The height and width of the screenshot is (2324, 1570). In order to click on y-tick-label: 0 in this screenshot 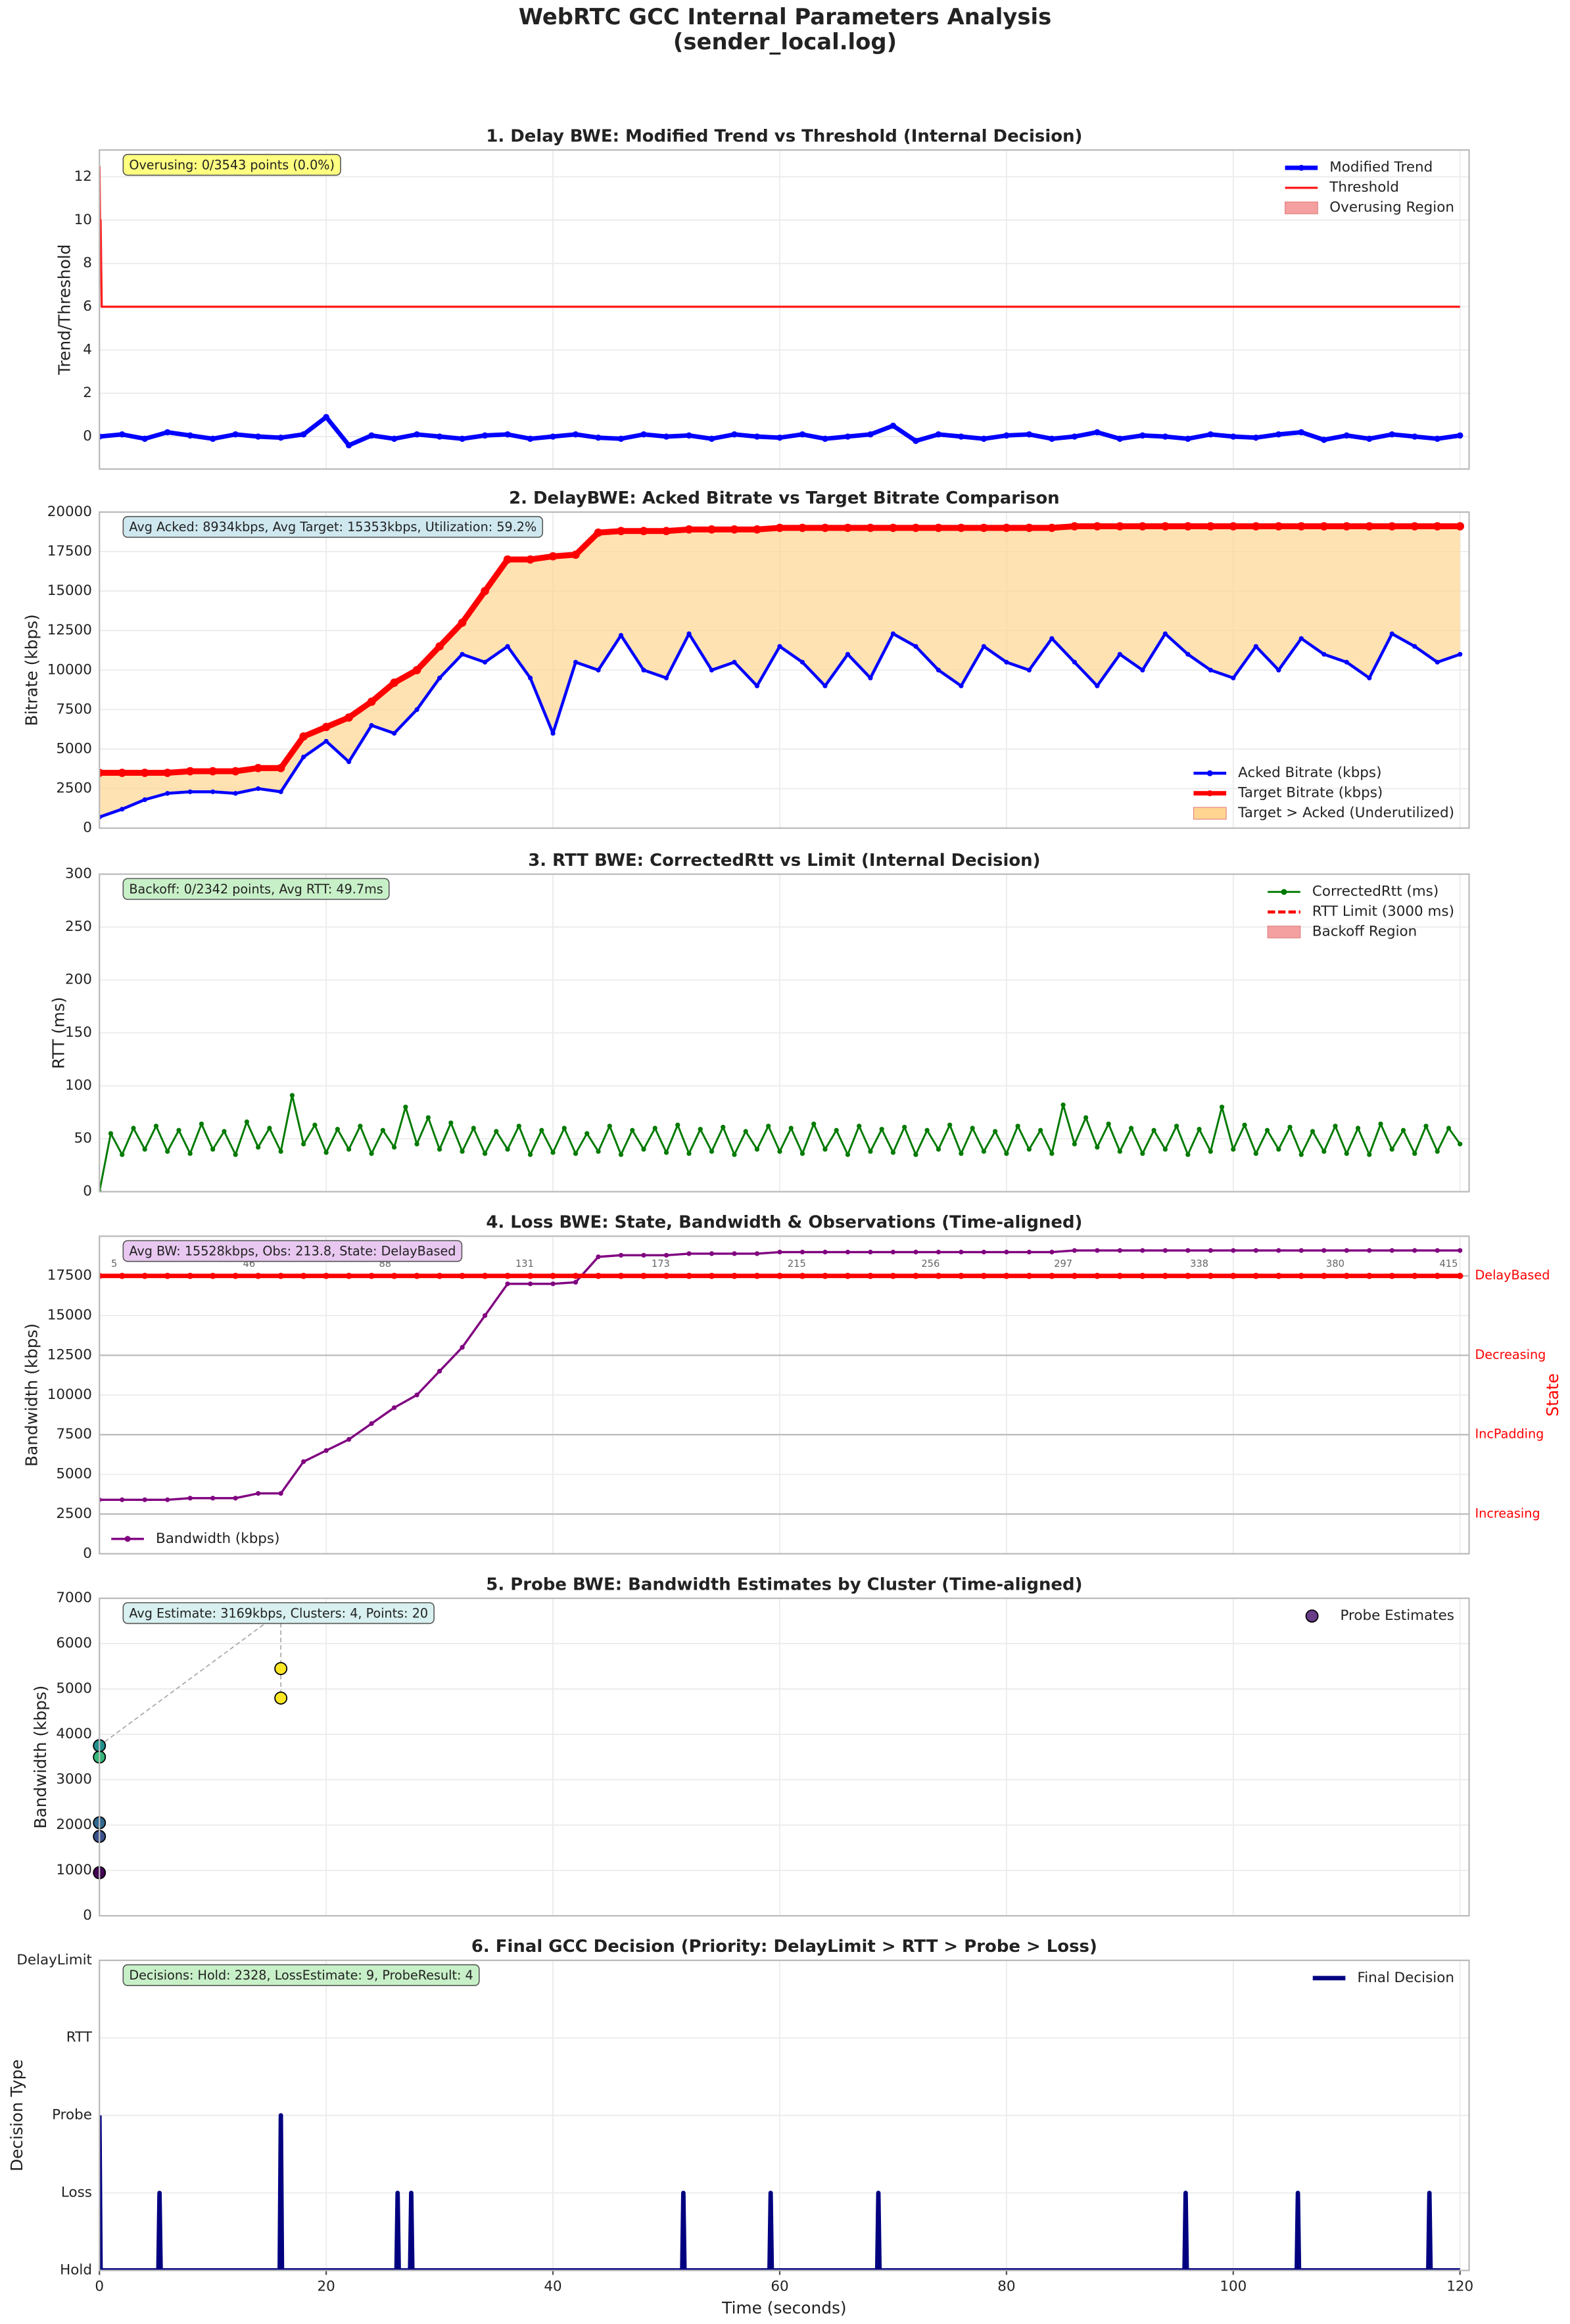, I will do `click(88, 436)`.